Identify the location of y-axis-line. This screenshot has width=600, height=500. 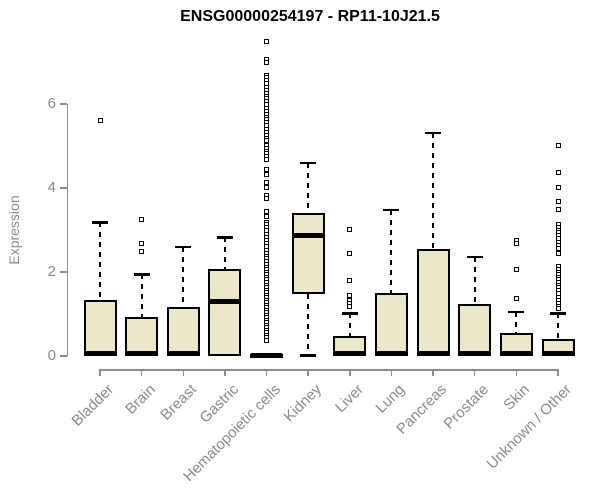
(67, 230).